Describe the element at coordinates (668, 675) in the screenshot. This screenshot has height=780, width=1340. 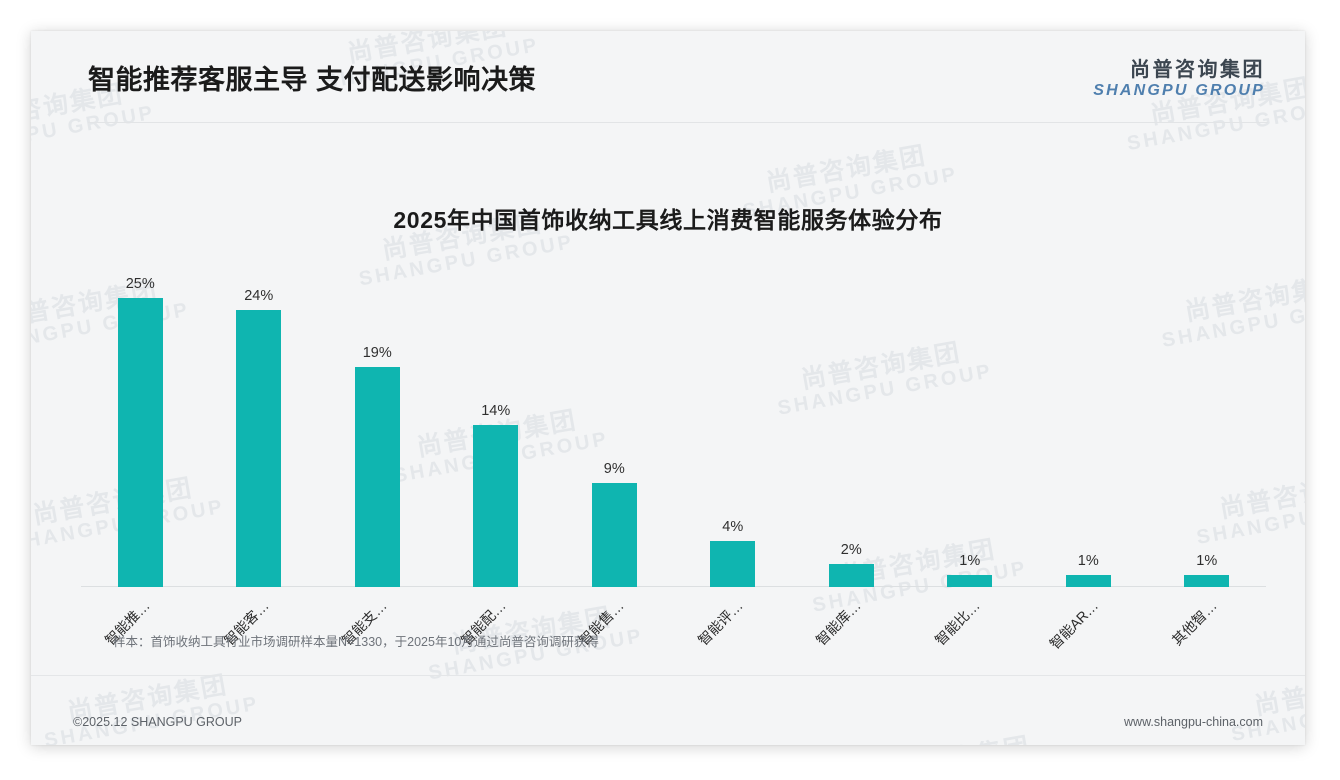
I see `footnote-divider` at that location.